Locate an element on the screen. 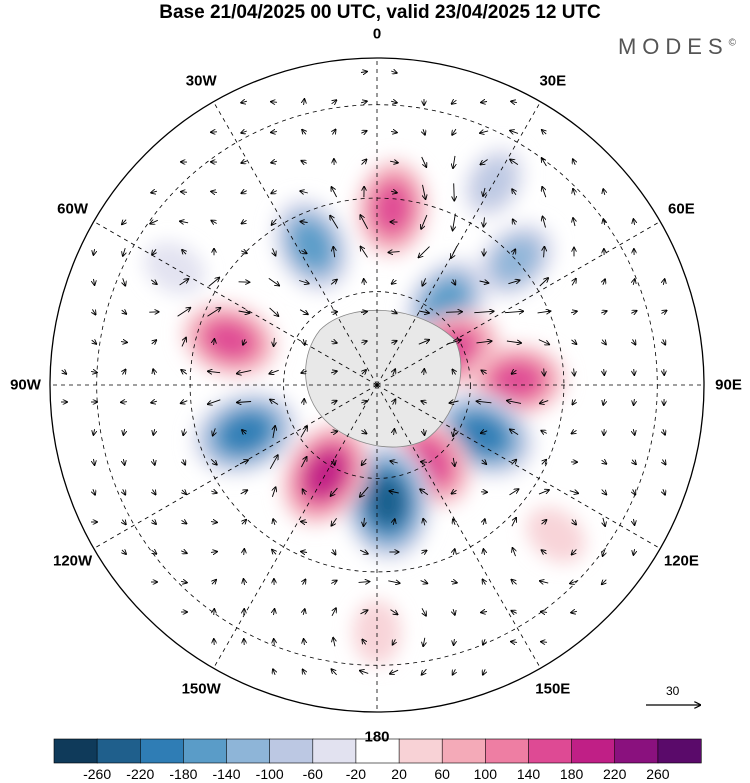  colorbar-tick-label: 180 is located at coordinates (571, 774).